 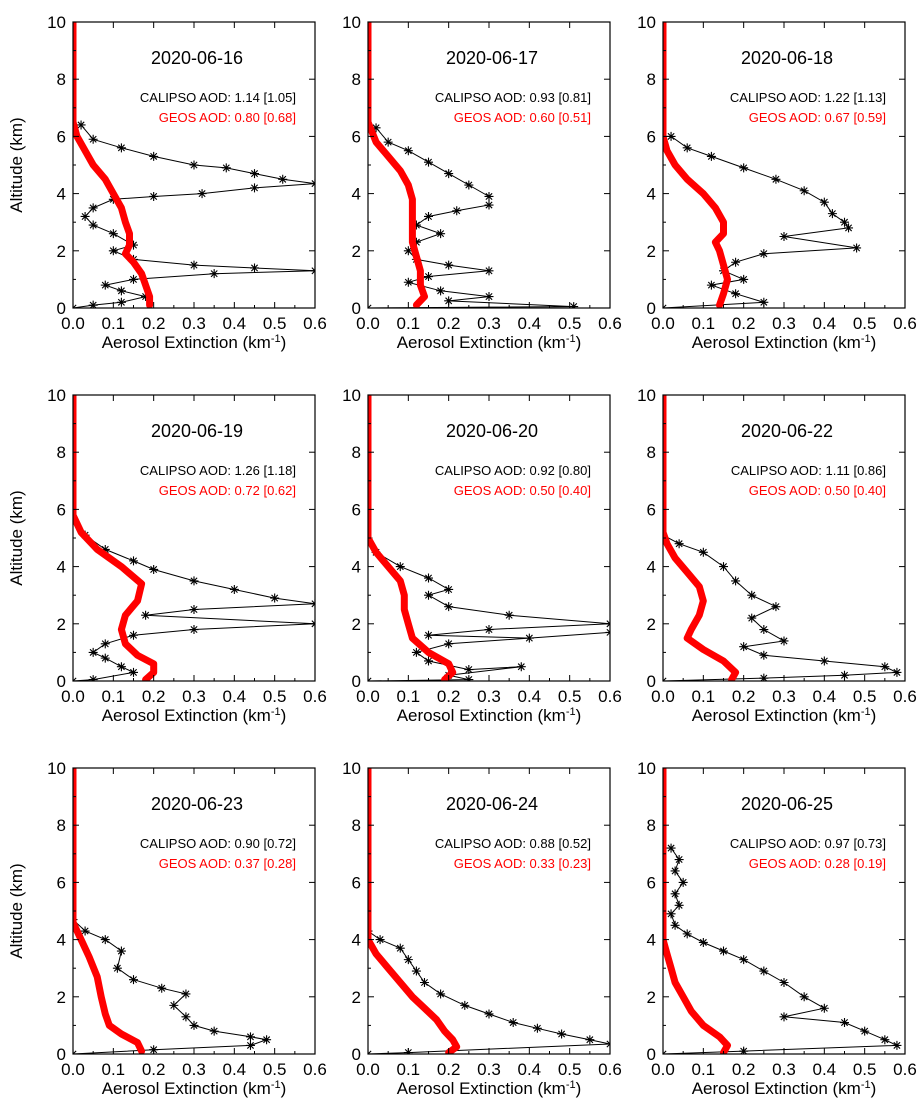 What do you see at coordinates (227, 490) in the screenshot?
I see `geos-aod-text: GEOS AOD: 0.72 [0.62]` at bounding box center [227, 490].